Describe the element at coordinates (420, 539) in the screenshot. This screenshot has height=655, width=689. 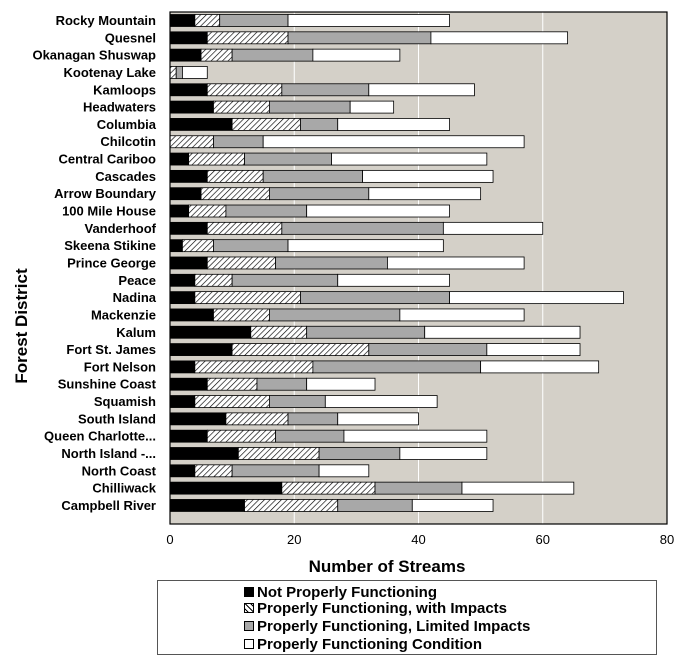
I see `x-tick-labels: 0 20 40 60 80` at that location.